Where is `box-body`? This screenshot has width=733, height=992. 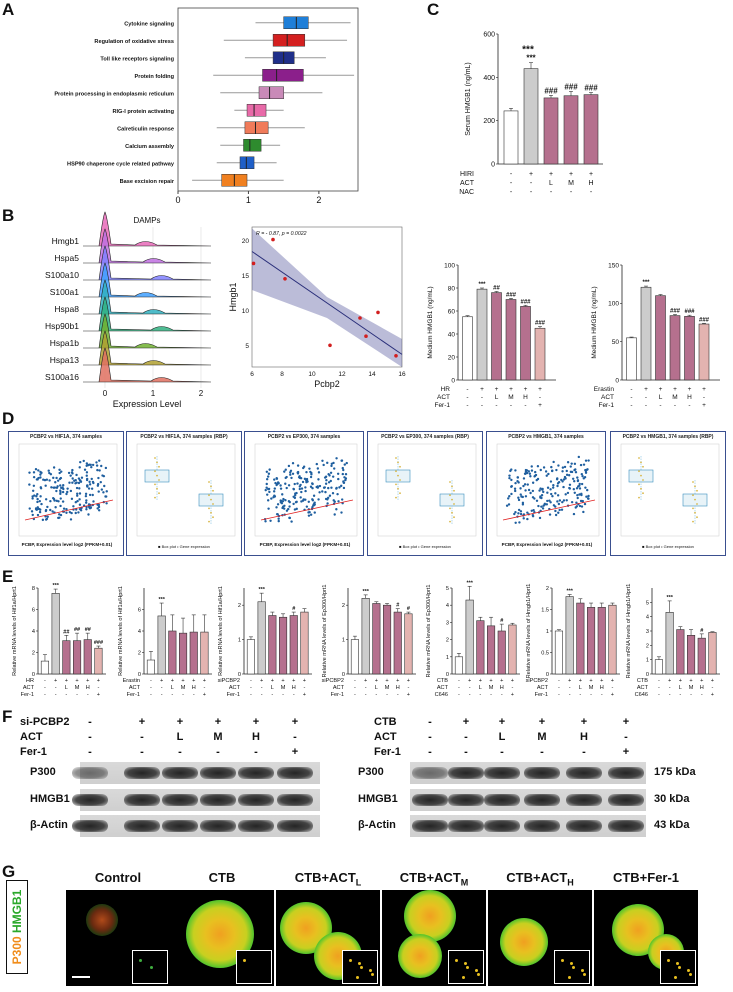
box-body is located at coordinates (256, 110).